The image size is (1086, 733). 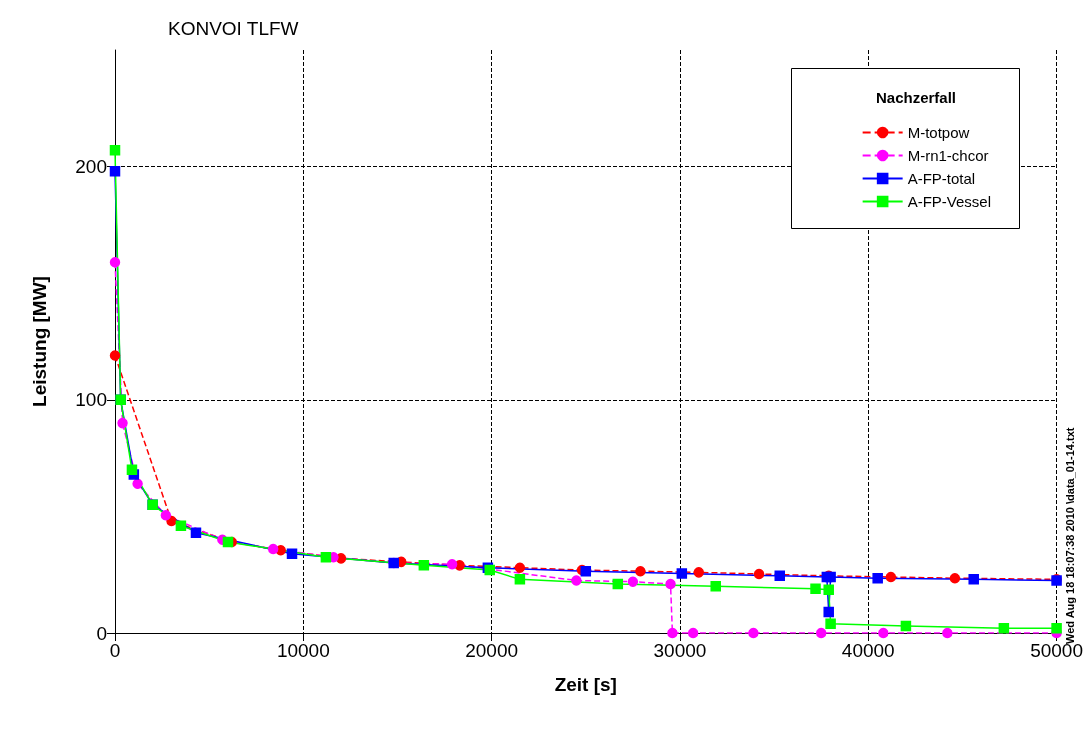 I want to click on legend-label: A-FP-Vessel, so click(x=949, y=201).